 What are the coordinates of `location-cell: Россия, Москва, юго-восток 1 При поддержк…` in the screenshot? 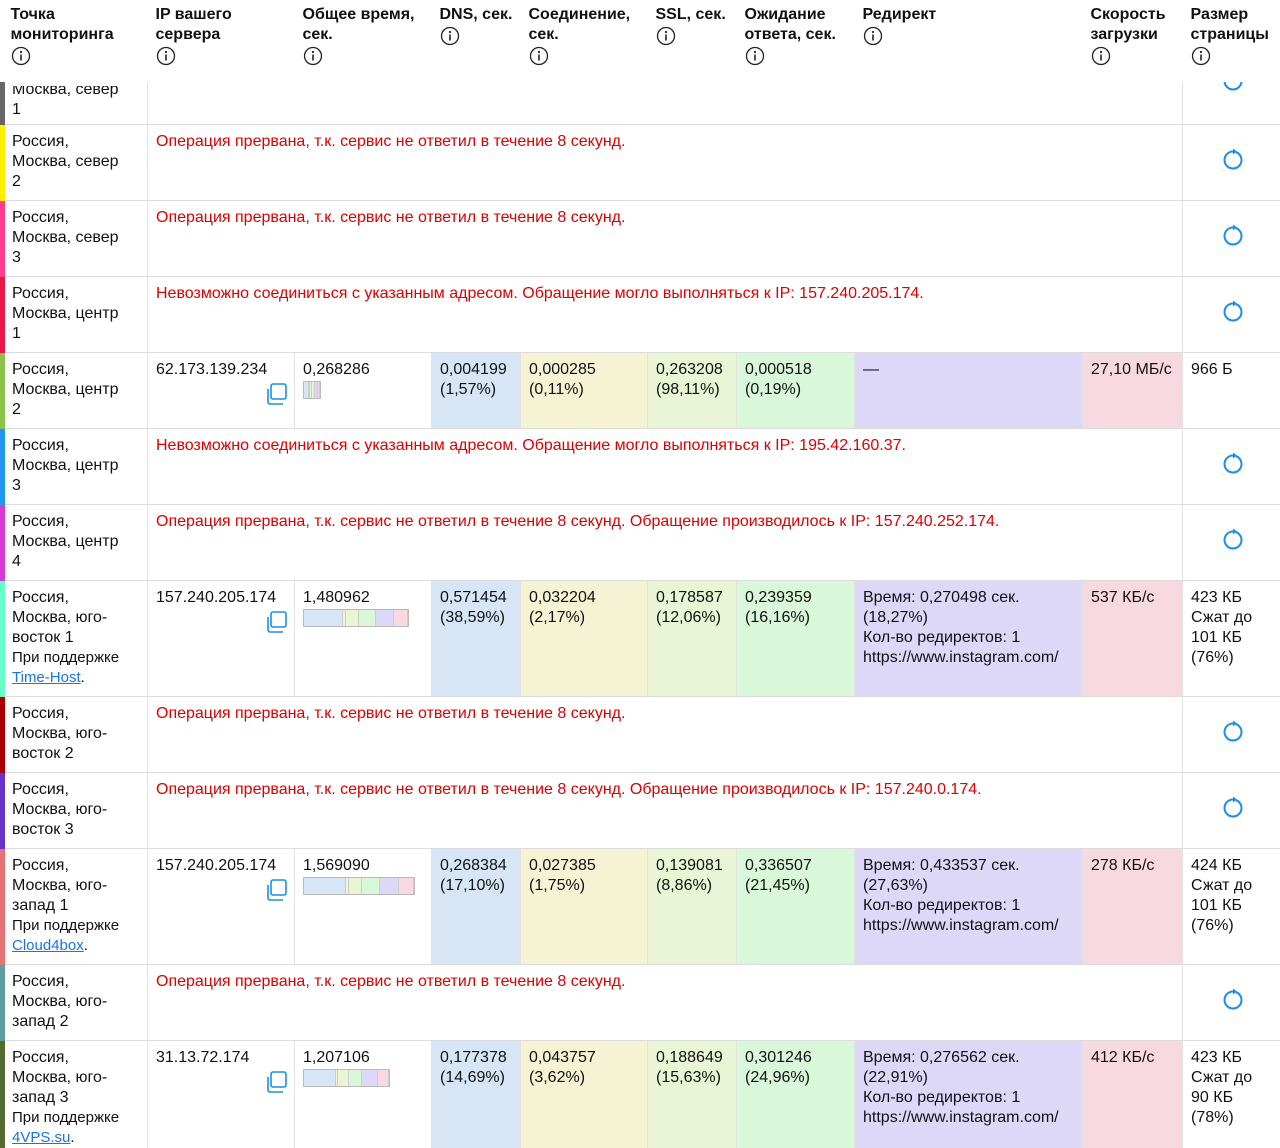 It's located at (74, 638).